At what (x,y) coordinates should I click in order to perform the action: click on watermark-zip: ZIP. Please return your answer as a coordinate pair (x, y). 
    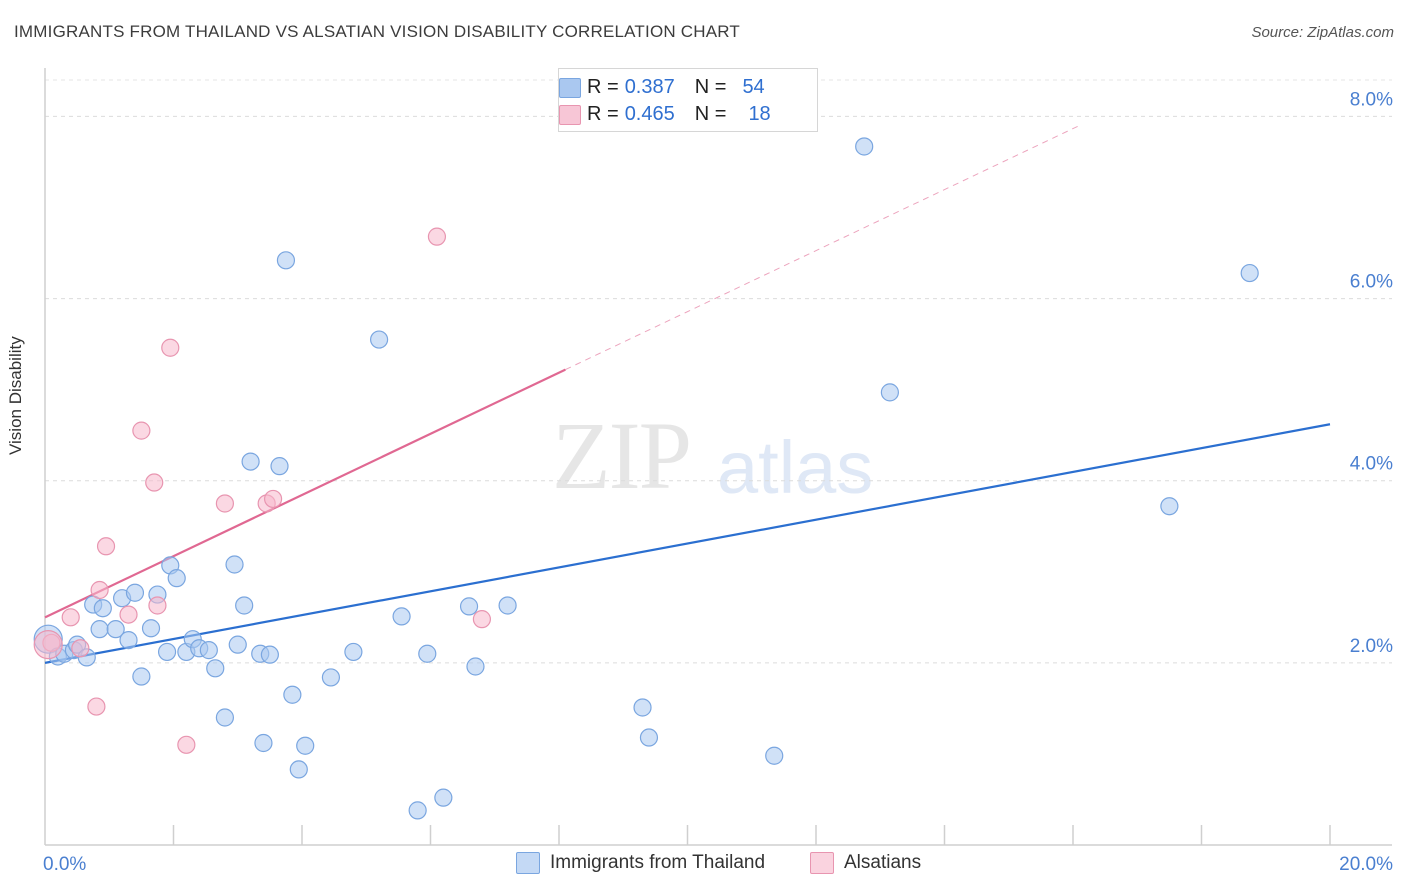
    Looking at the image, I should click on (622, 455).